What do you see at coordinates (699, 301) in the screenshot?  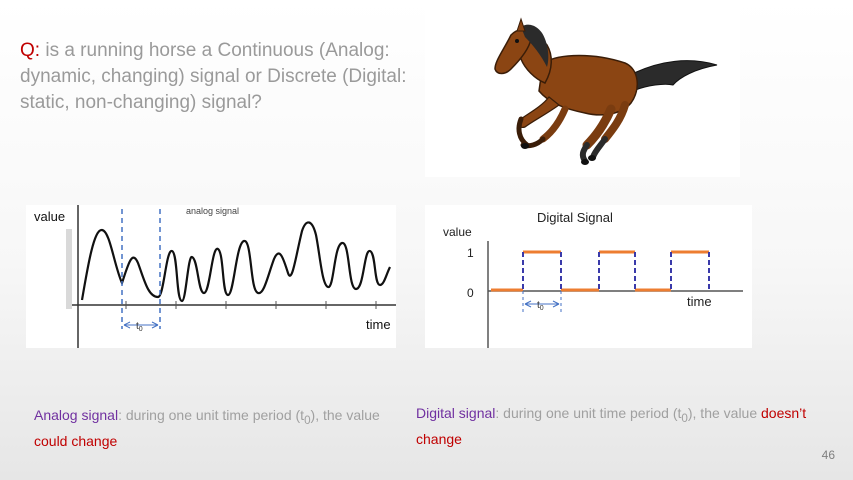 I see `digital-time-label: time` at bounding box center [699, 301].